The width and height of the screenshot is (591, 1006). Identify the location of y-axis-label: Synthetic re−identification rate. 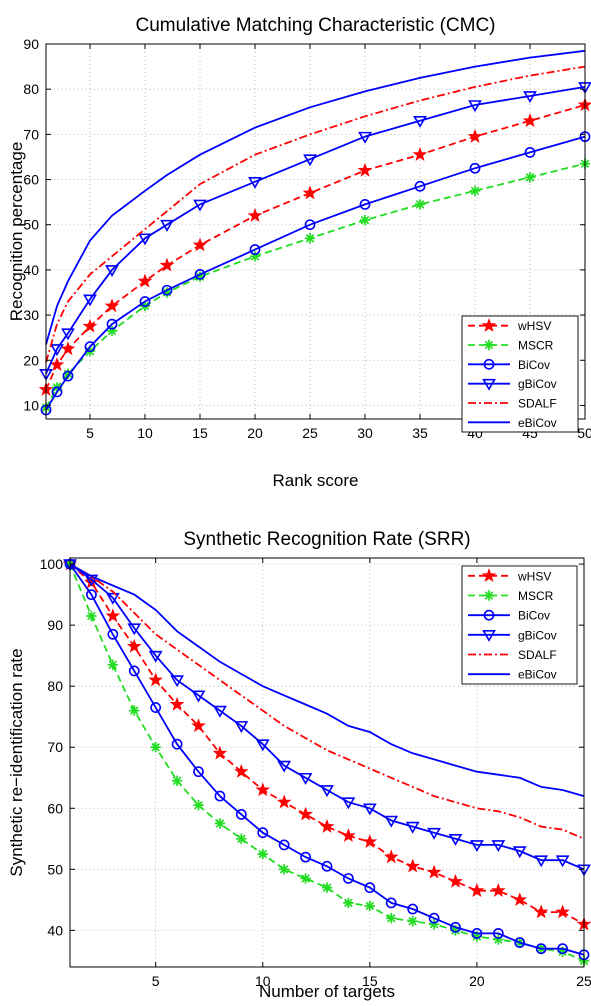
(16, 762).